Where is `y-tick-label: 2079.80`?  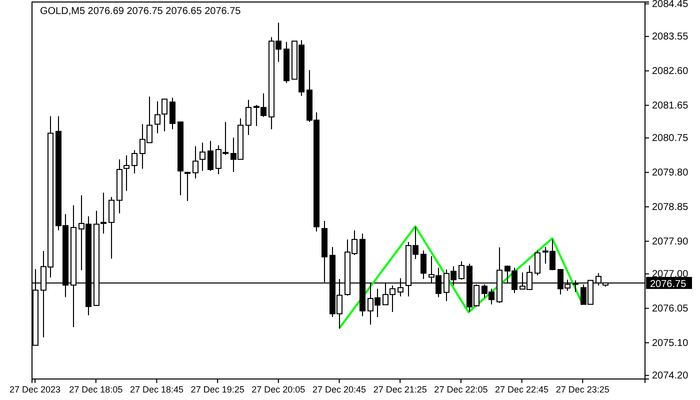
y-tick-label: 2079.80 is located at coordinates (670, 173).